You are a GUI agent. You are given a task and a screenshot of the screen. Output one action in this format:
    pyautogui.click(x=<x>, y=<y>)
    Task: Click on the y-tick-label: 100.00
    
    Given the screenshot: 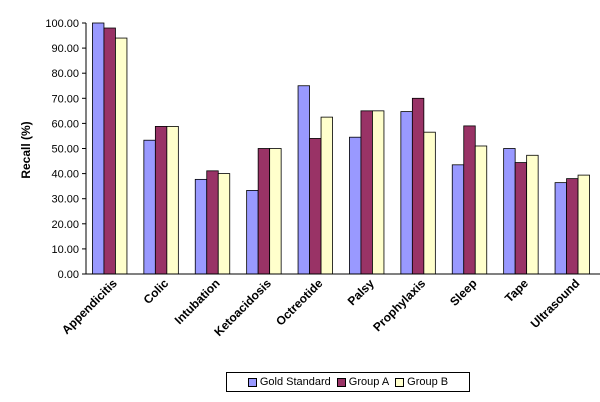 What is the action you would take?
    pyautogui.click(x=62, y=24)
    